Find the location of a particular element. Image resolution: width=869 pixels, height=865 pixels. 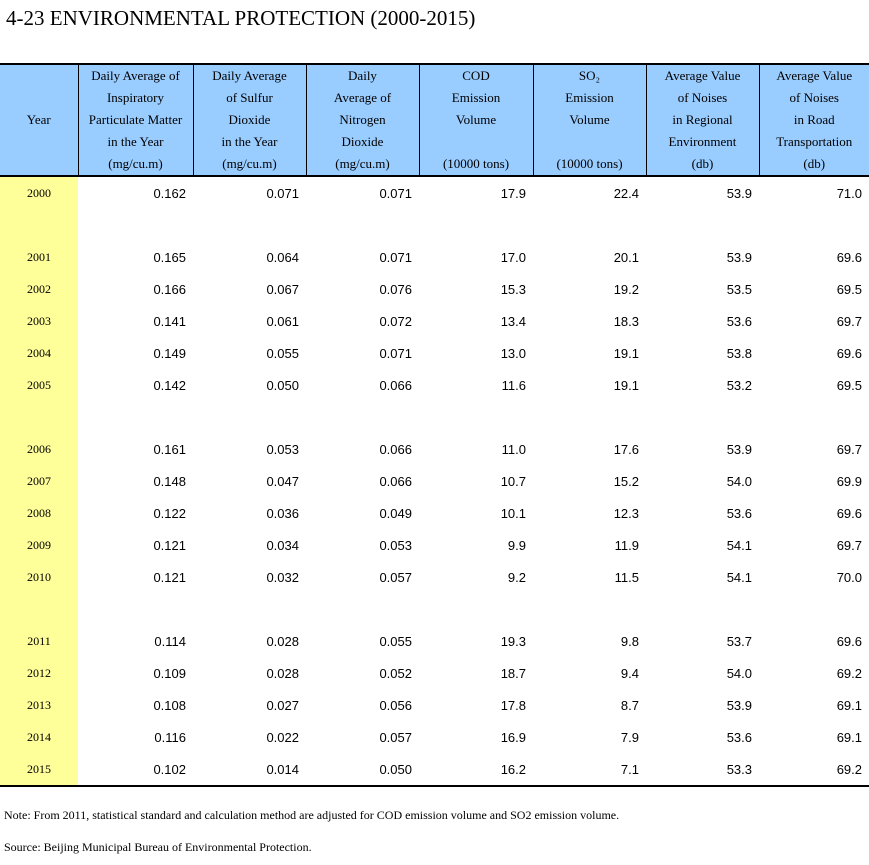

year-cell: 2008 is located at coordinates (39, 513).